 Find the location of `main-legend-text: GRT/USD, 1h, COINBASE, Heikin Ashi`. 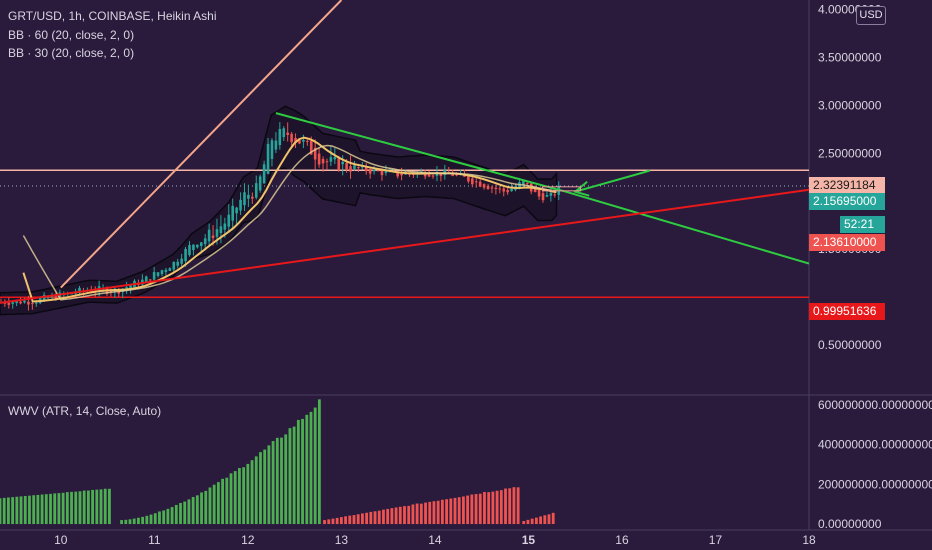

main-legend-text: GRT/USD, 1h, COINBASE, Heikin Ashi is located at coordinates (112, 16).